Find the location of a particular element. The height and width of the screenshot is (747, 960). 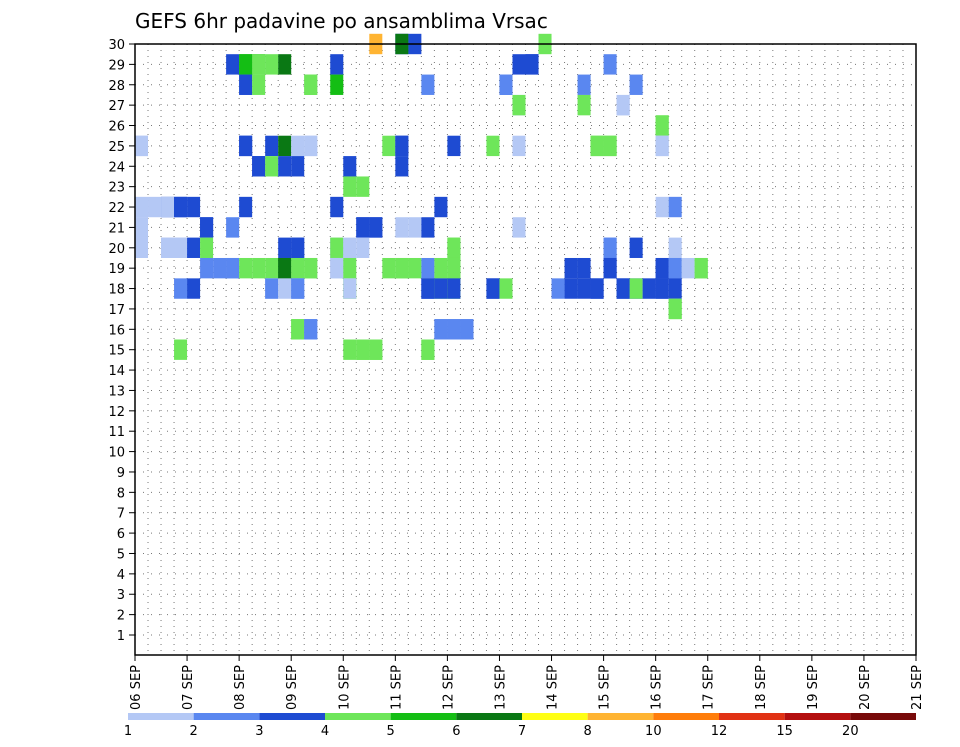

x-tick-label: 06 SEP is located at coordinates (136, 687).